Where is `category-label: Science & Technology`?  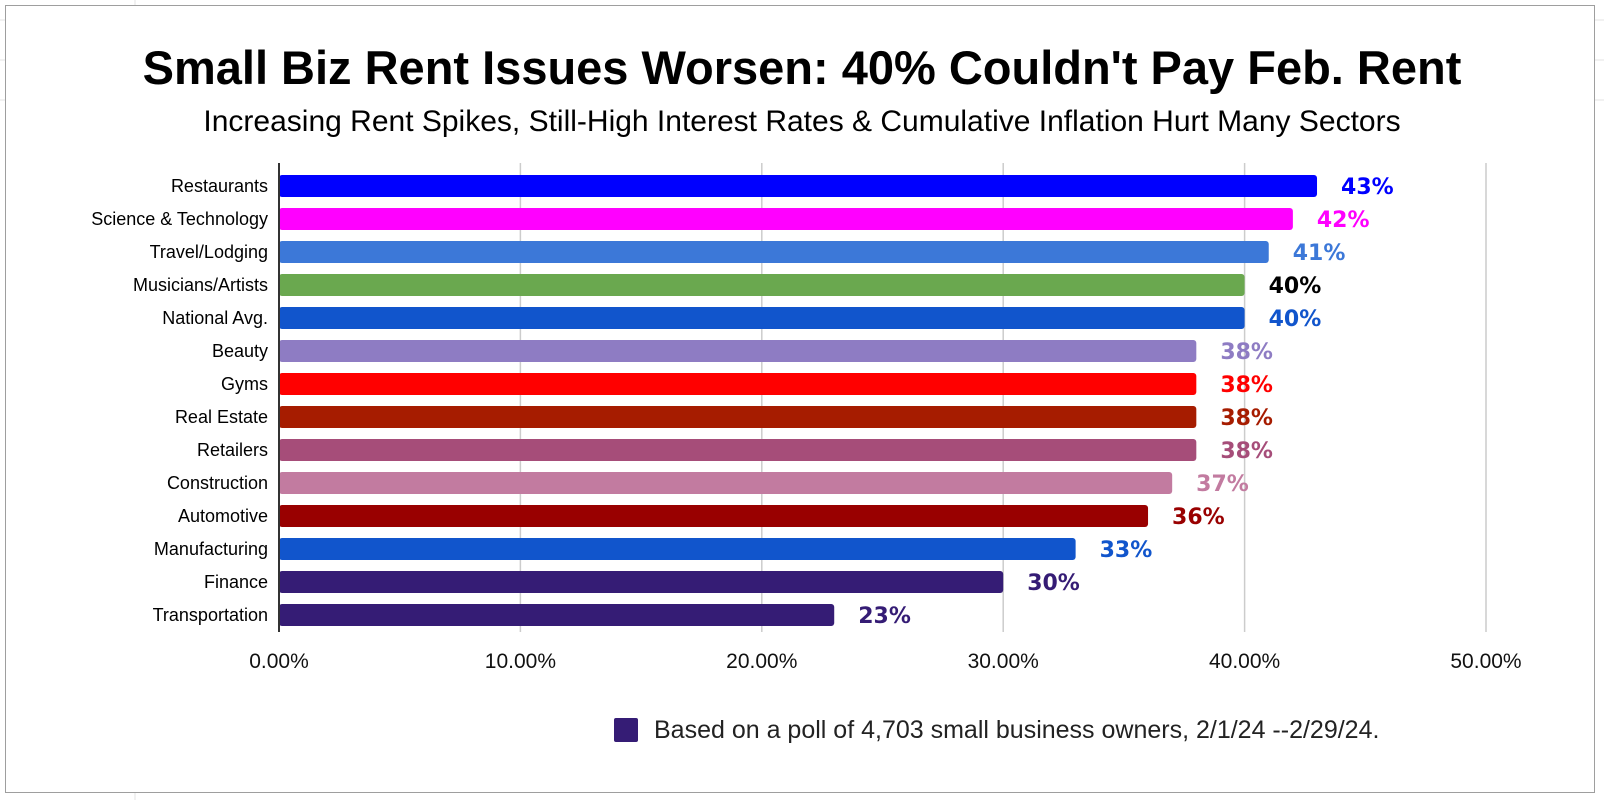
category-label: Science & Technology is located at coordinates (179, 219).